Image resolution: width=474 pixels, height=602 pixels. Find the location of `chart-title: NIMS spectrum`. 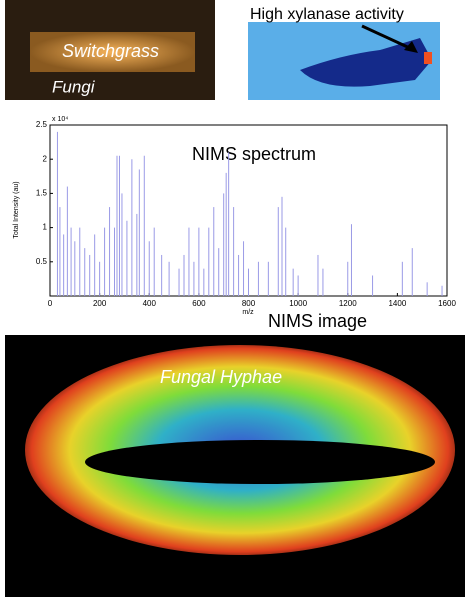

chart-title: NIMS spectrum is located at coordinates (254, 154).